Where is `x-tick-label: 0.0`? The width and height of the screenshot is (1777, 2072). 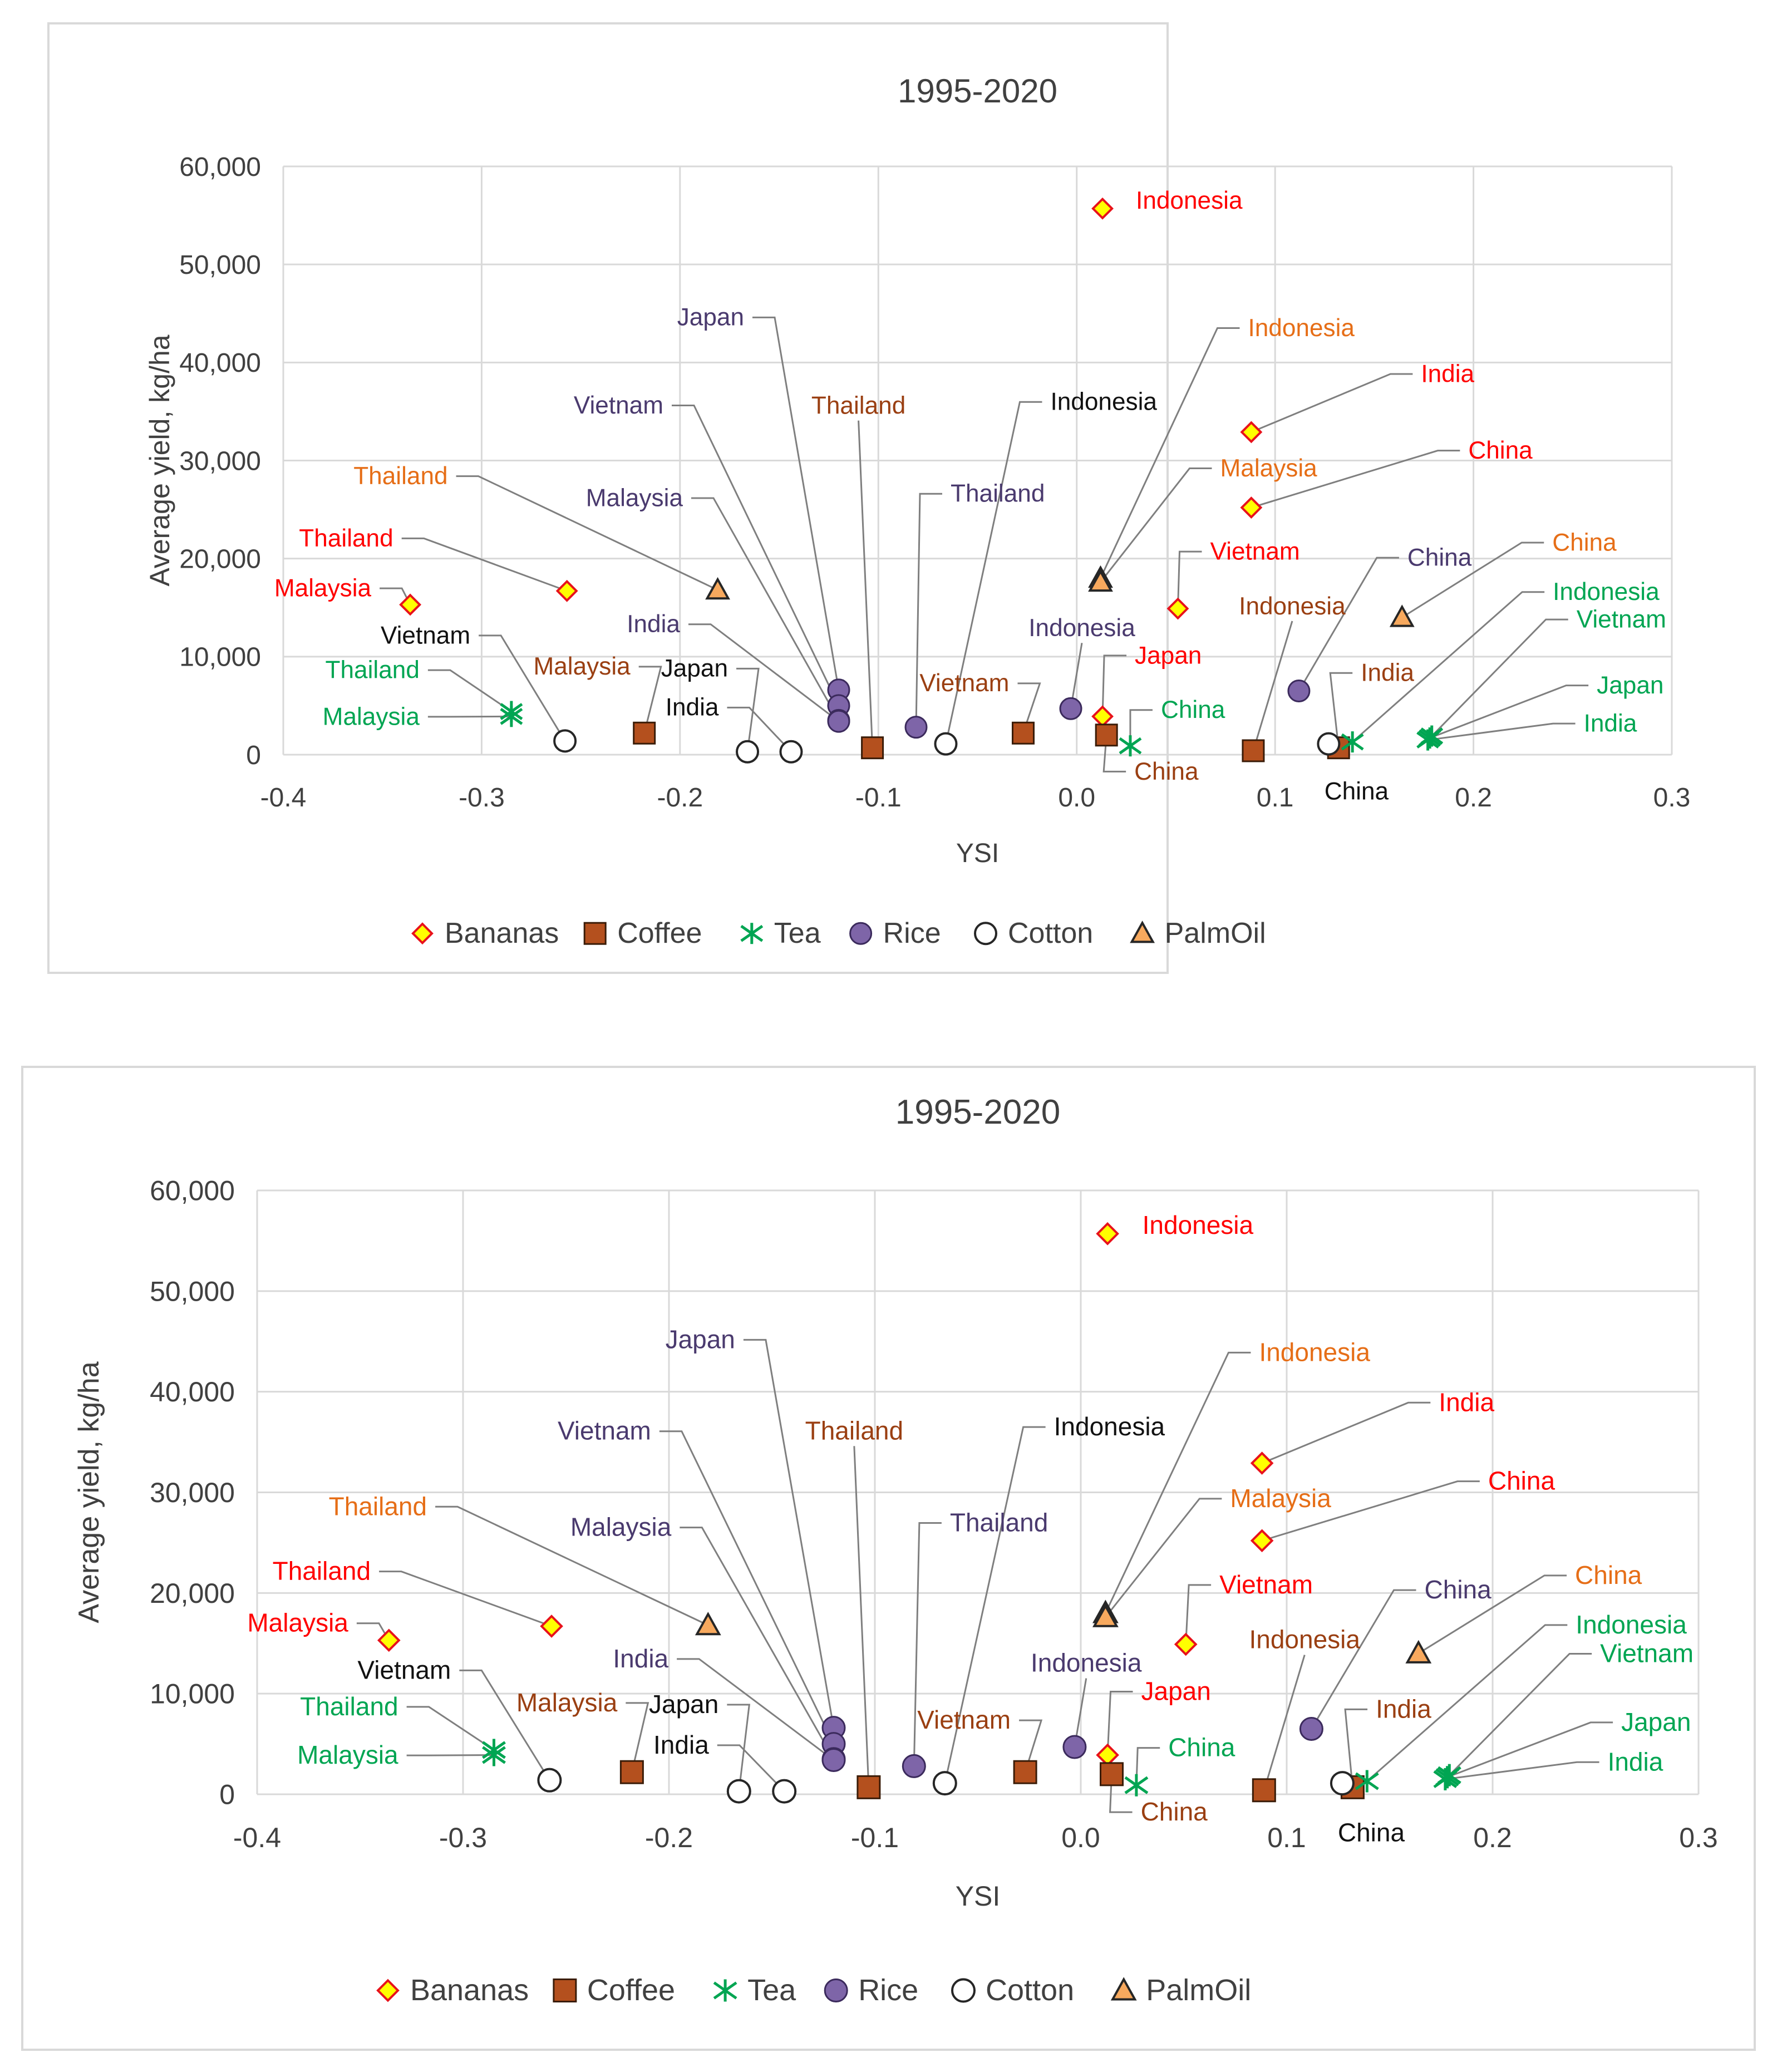
x-tick-label: 0.0 is located at coordinates (1080, 1838).